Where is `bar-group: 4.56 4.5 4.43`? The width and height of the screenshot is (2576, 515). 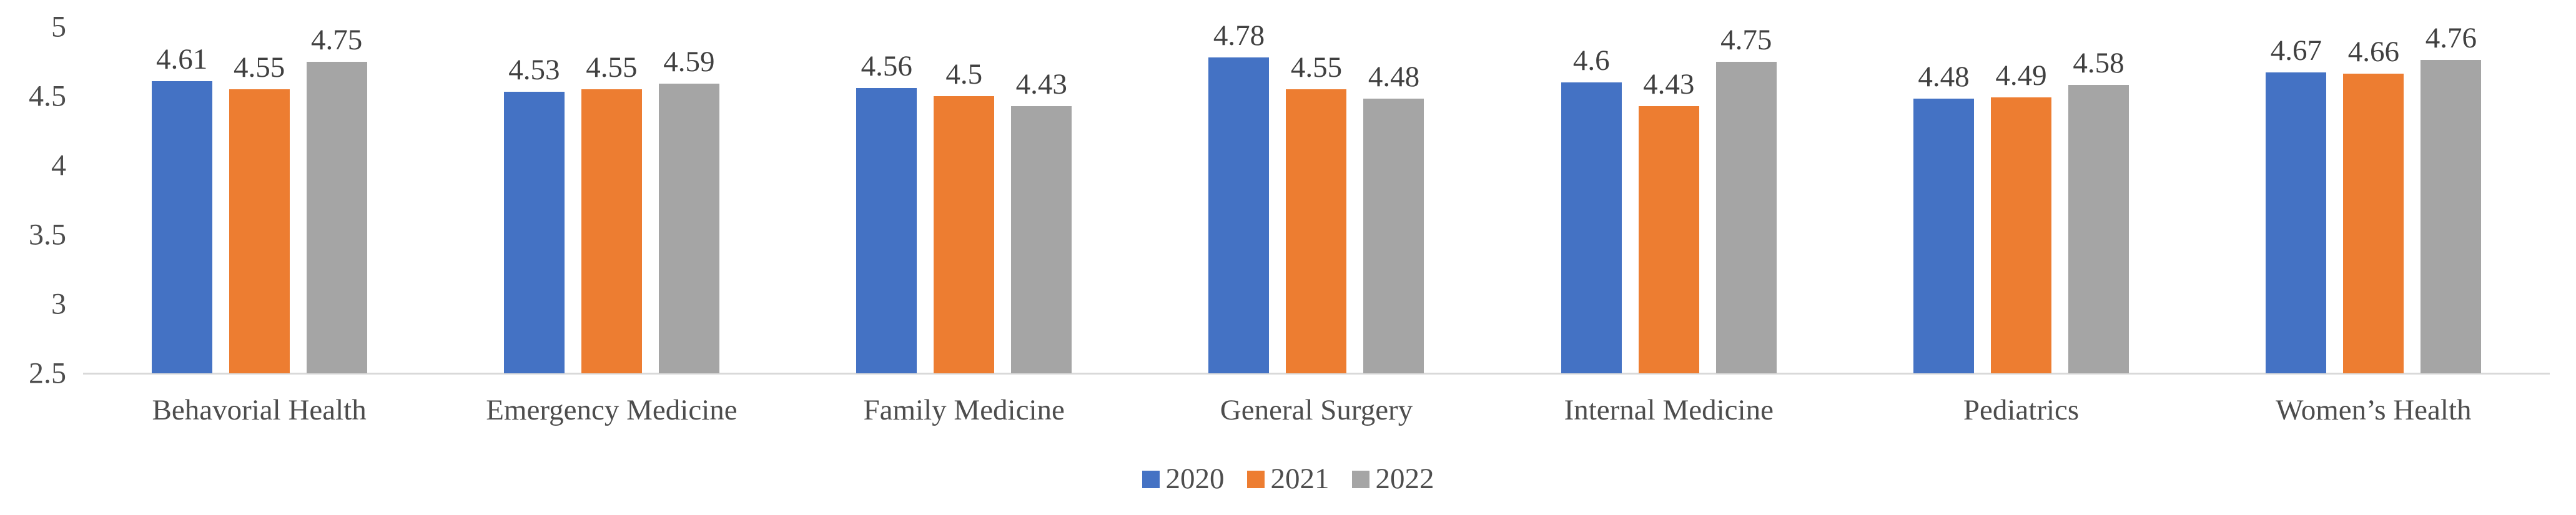
bar-group: 4.56 4.5 4.43 is located at coordinates (964, 200).